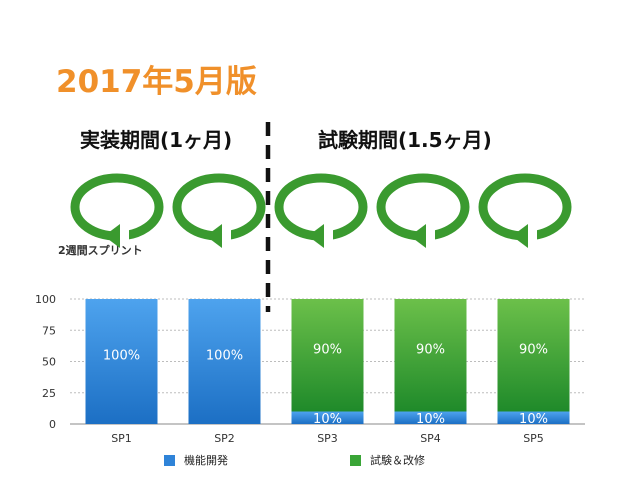 This screenshot has width=638, height=479. What do you see at coordinates (206, 460) in the screenshot?
I see `legend-feature-label: 機能開発` at bounding box center [206, 460].